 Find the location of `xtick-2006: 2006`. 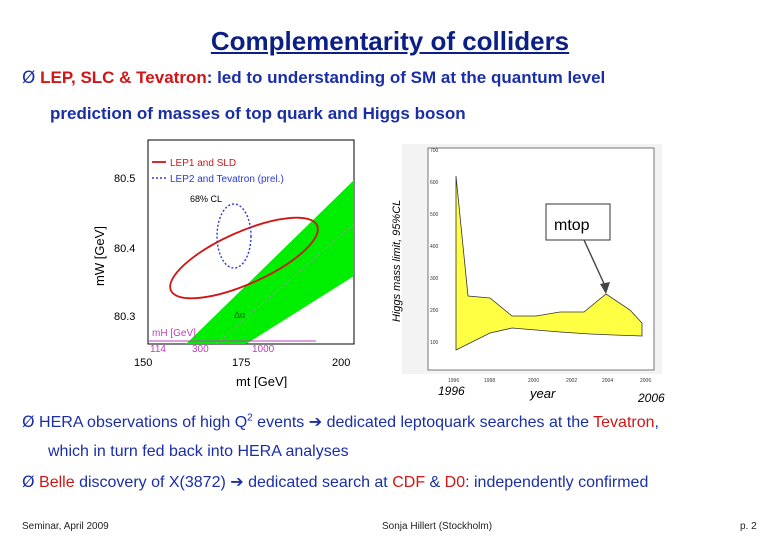

xtick-2006: 2006 is located at coordinates (651, 398).